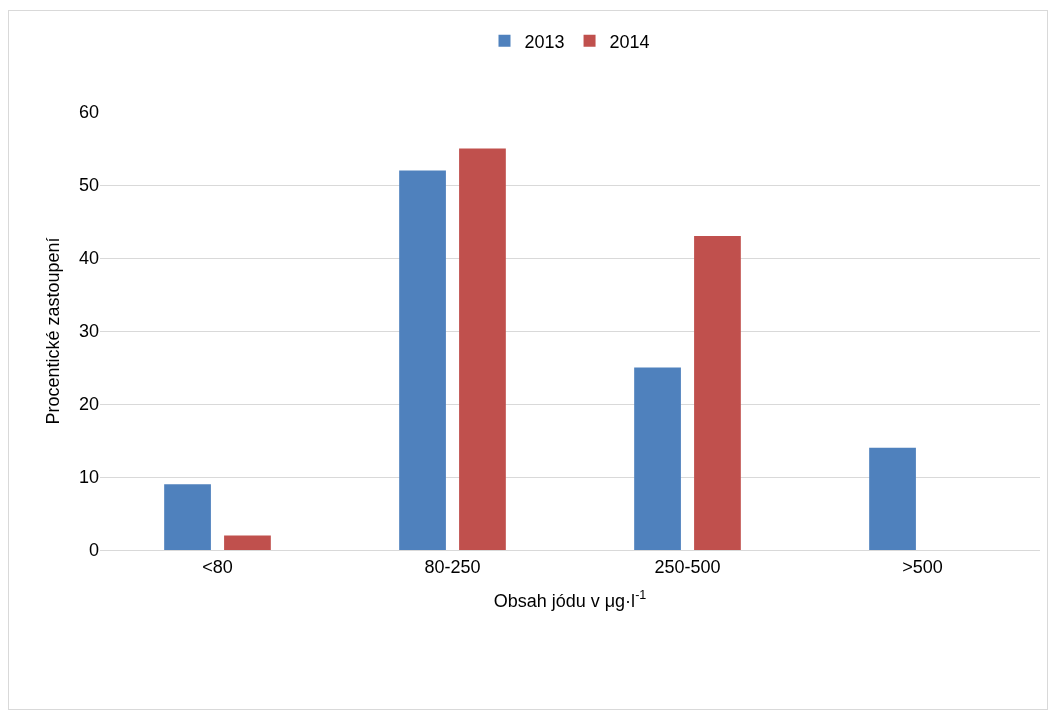 This screenshot has height=722, width=1064. What do you see at coordinates (88, 185) in the screenshot?
I see `y-tick-label: 50` at bounding box center [88, 185].